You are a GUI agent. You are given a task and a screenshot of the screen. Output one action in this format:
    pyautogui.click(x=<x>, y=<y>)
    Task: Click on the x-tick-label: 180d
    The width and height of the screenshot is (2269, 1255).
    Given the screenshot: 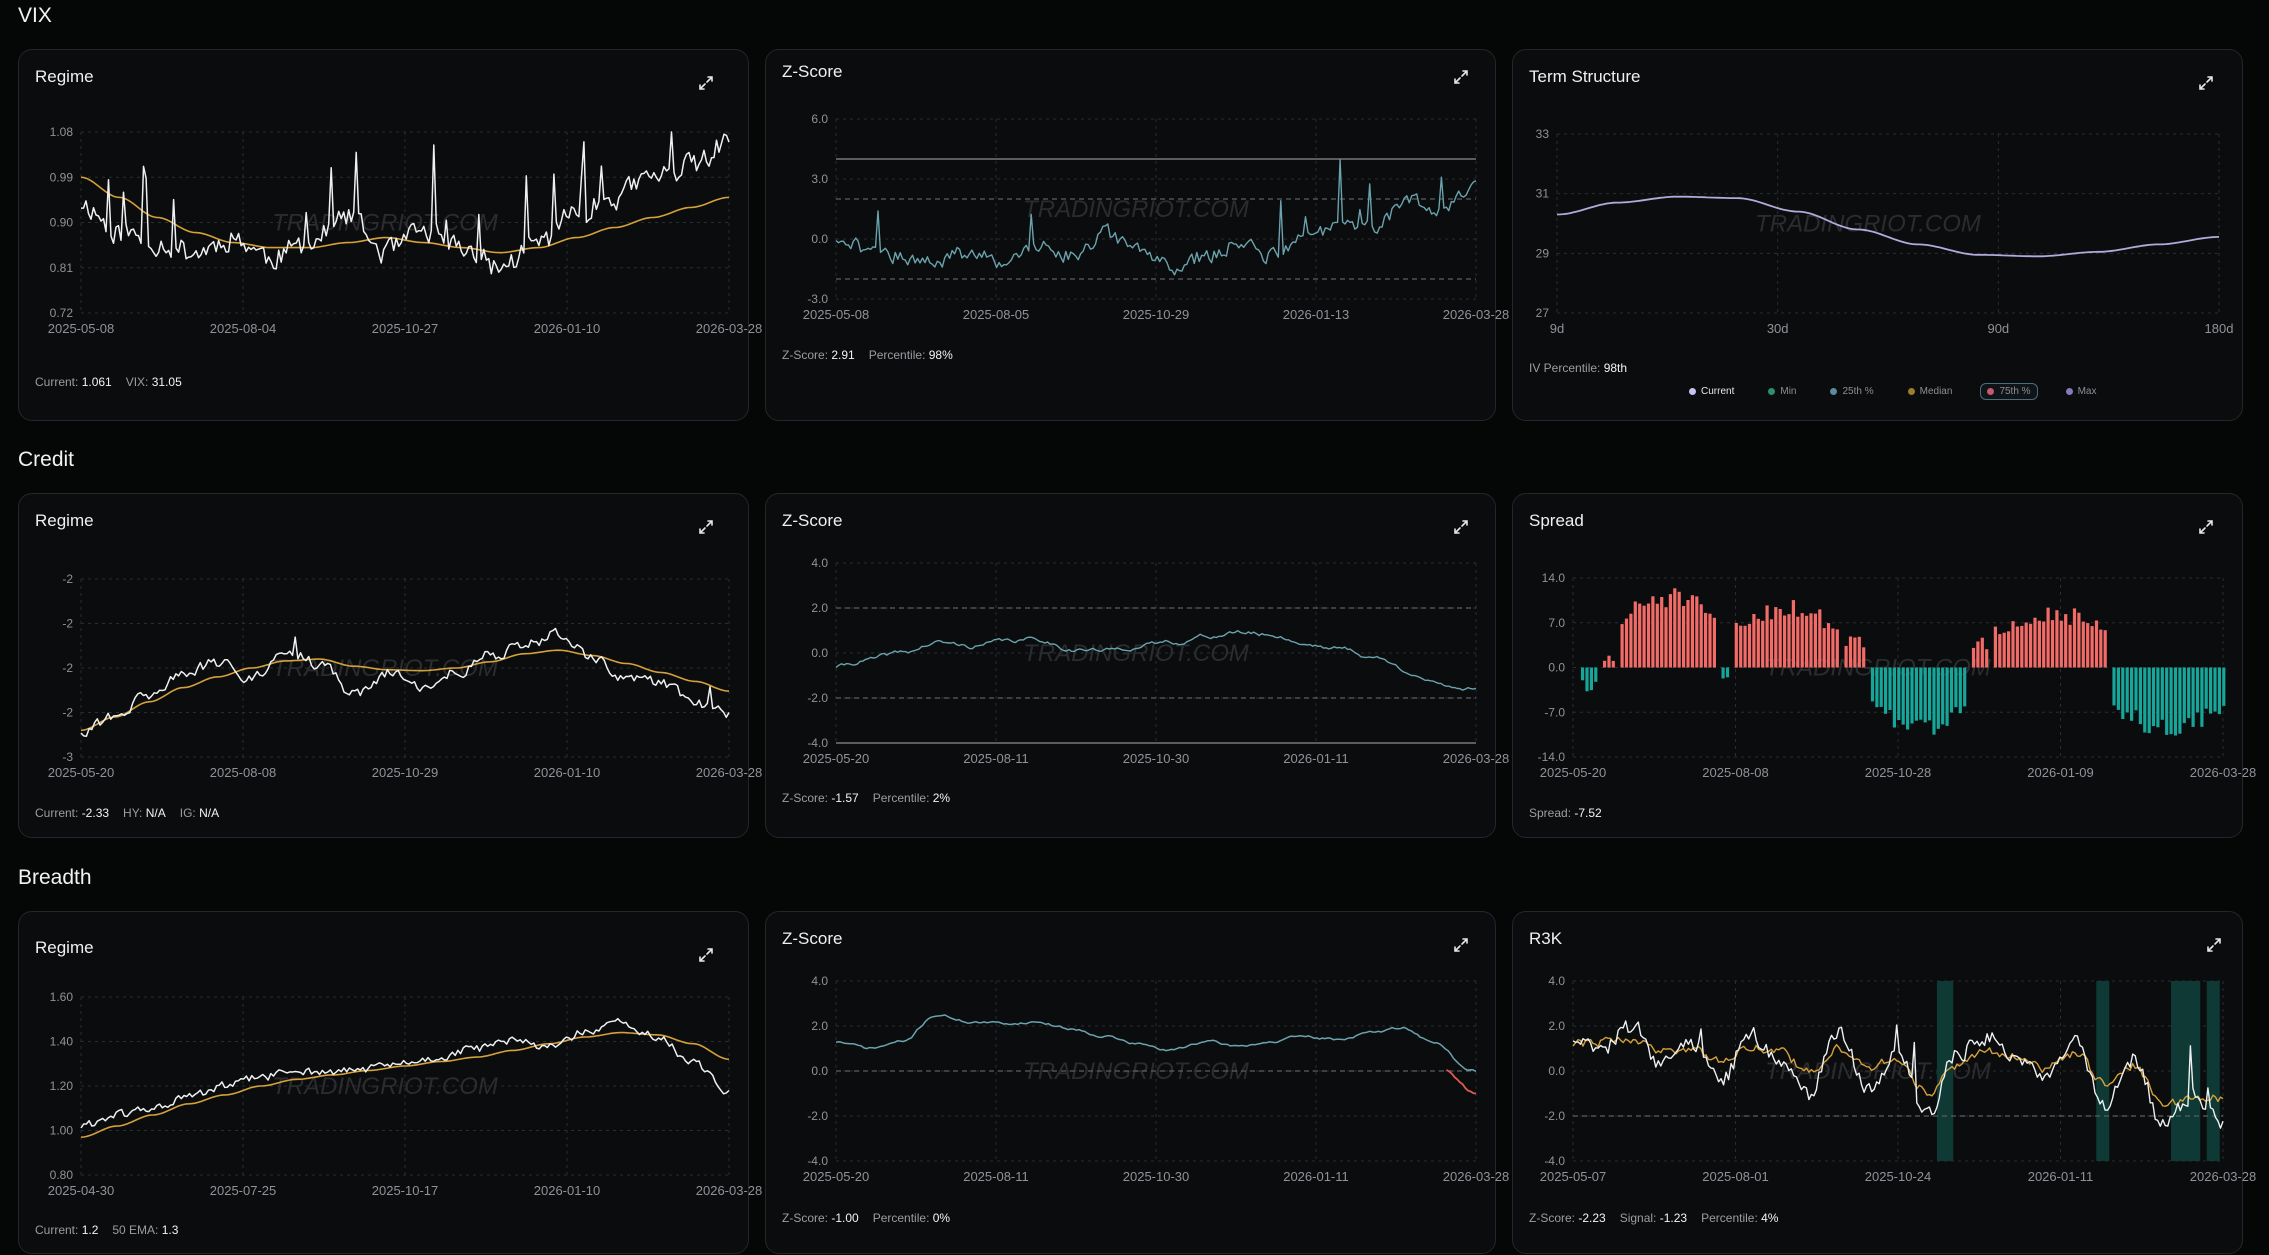 What is the action you would take?
    pyautogui.click(x=2219, y=328)
    